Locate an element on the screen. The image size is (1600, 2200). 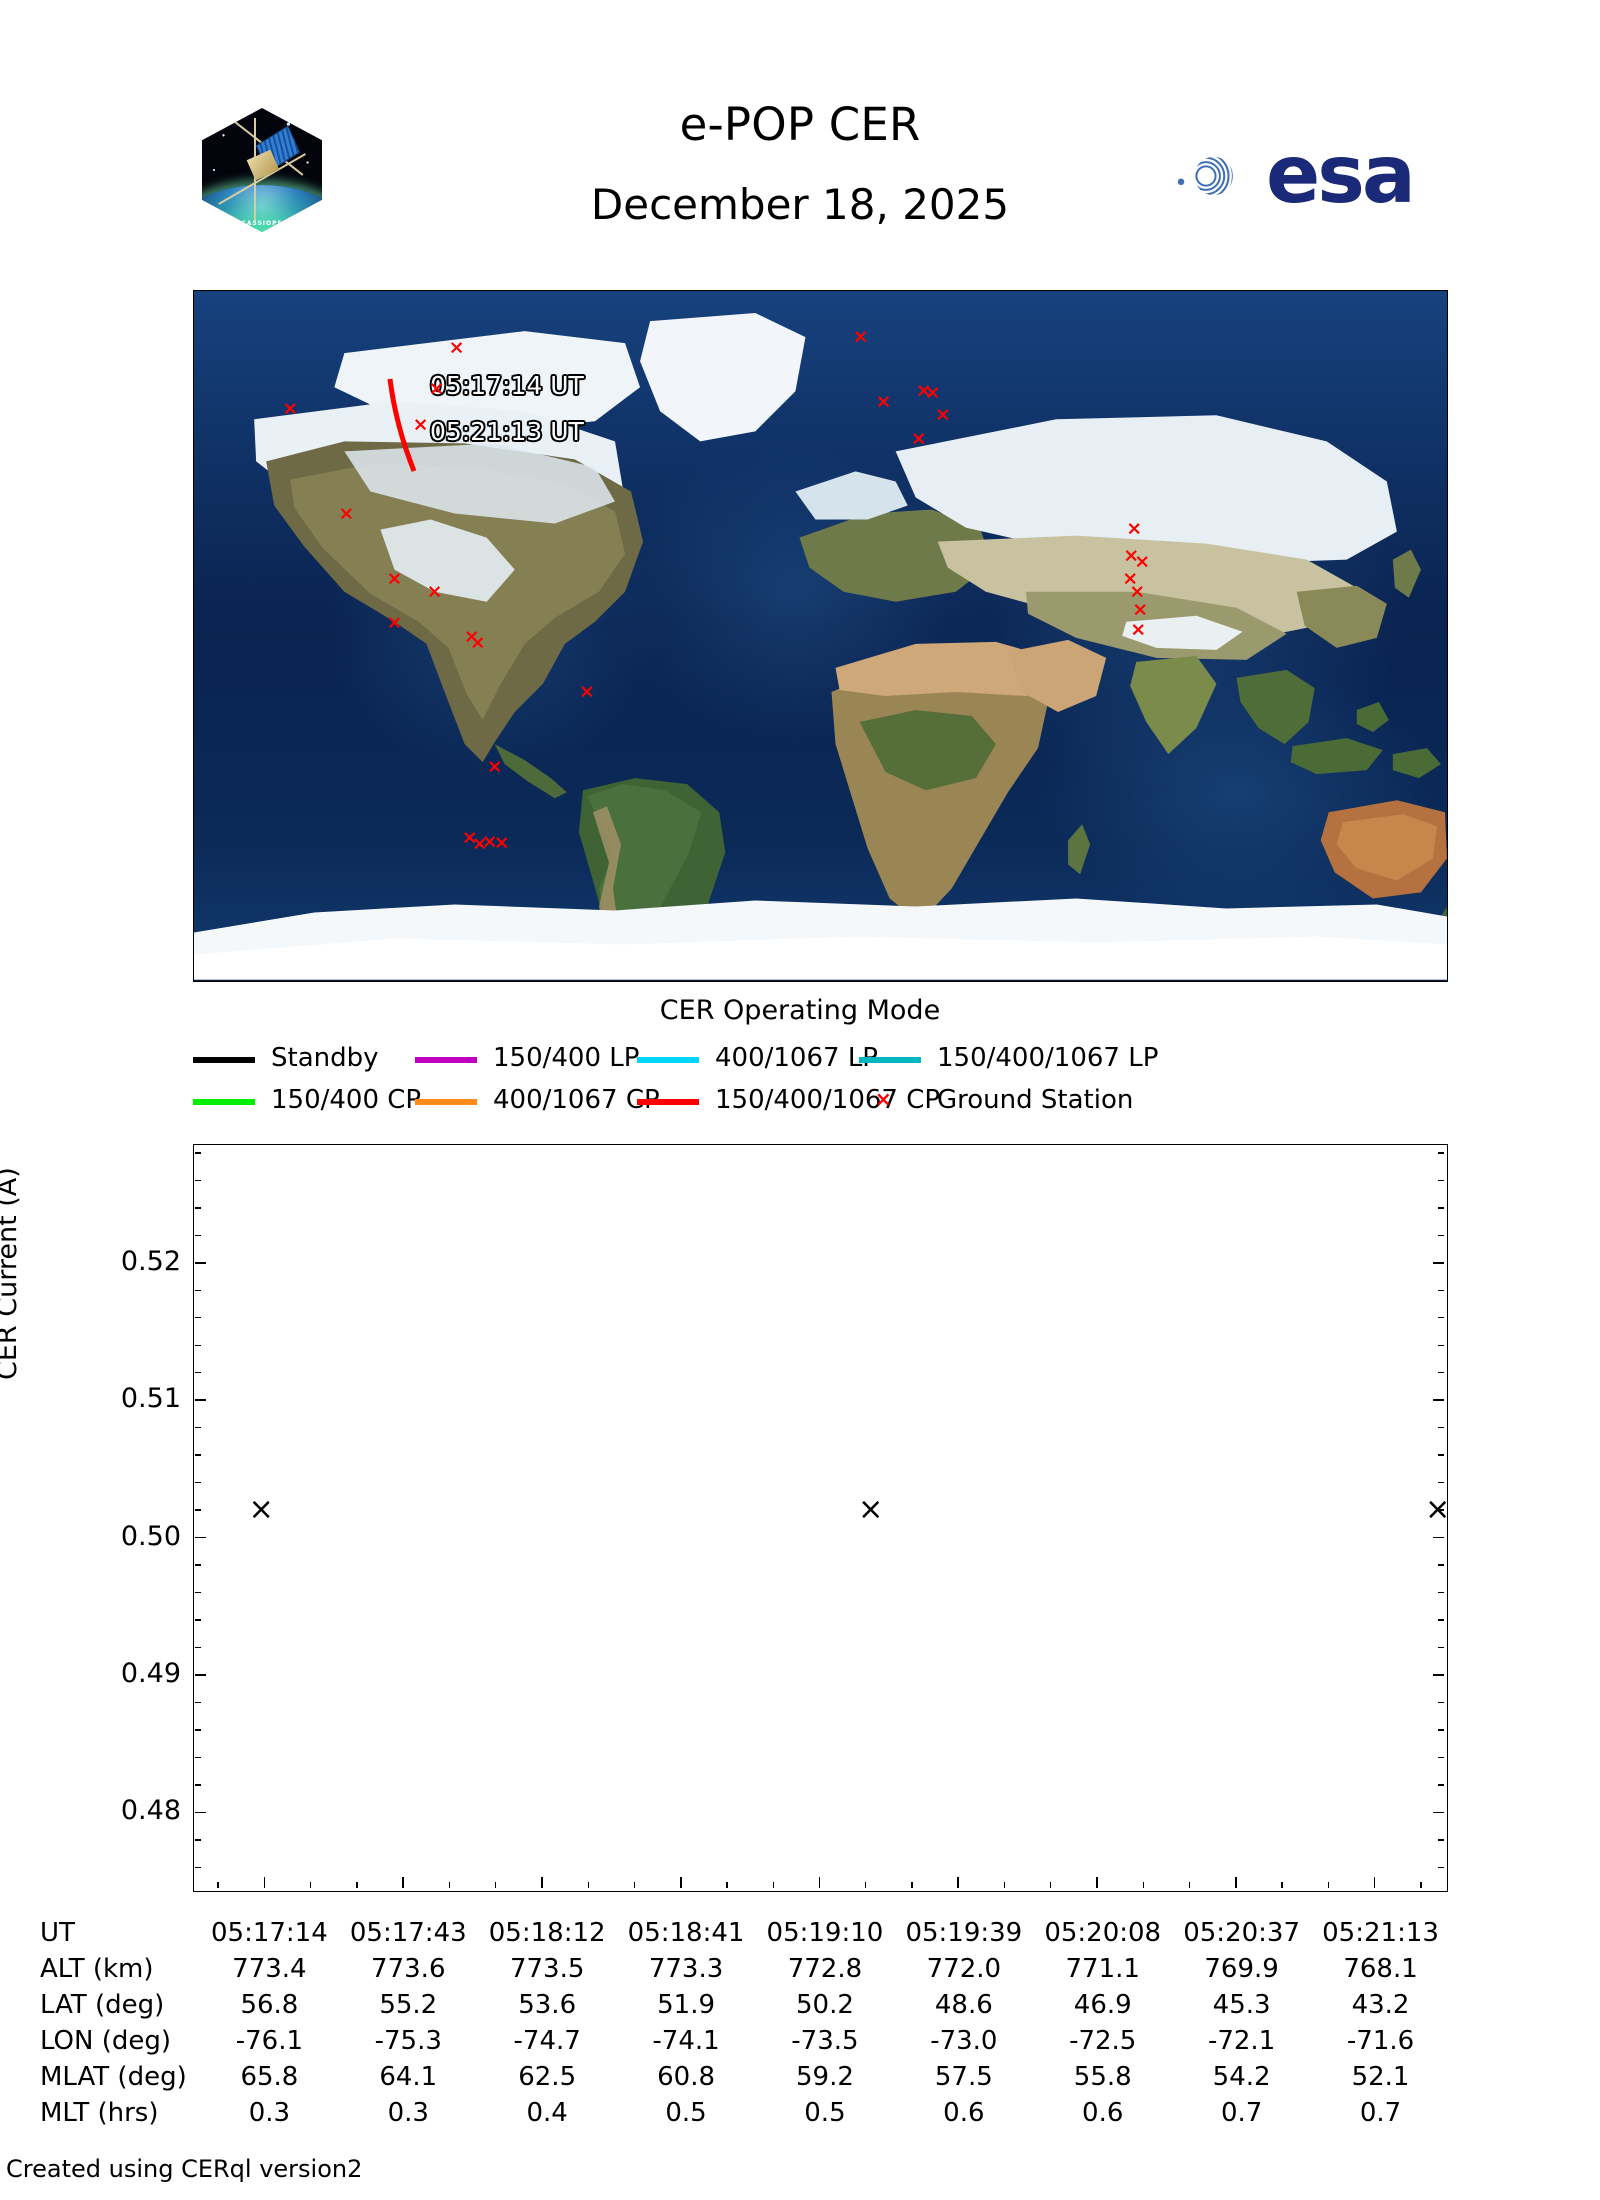
table-cell: 46.9 is located at coordinates (1102, 2005).